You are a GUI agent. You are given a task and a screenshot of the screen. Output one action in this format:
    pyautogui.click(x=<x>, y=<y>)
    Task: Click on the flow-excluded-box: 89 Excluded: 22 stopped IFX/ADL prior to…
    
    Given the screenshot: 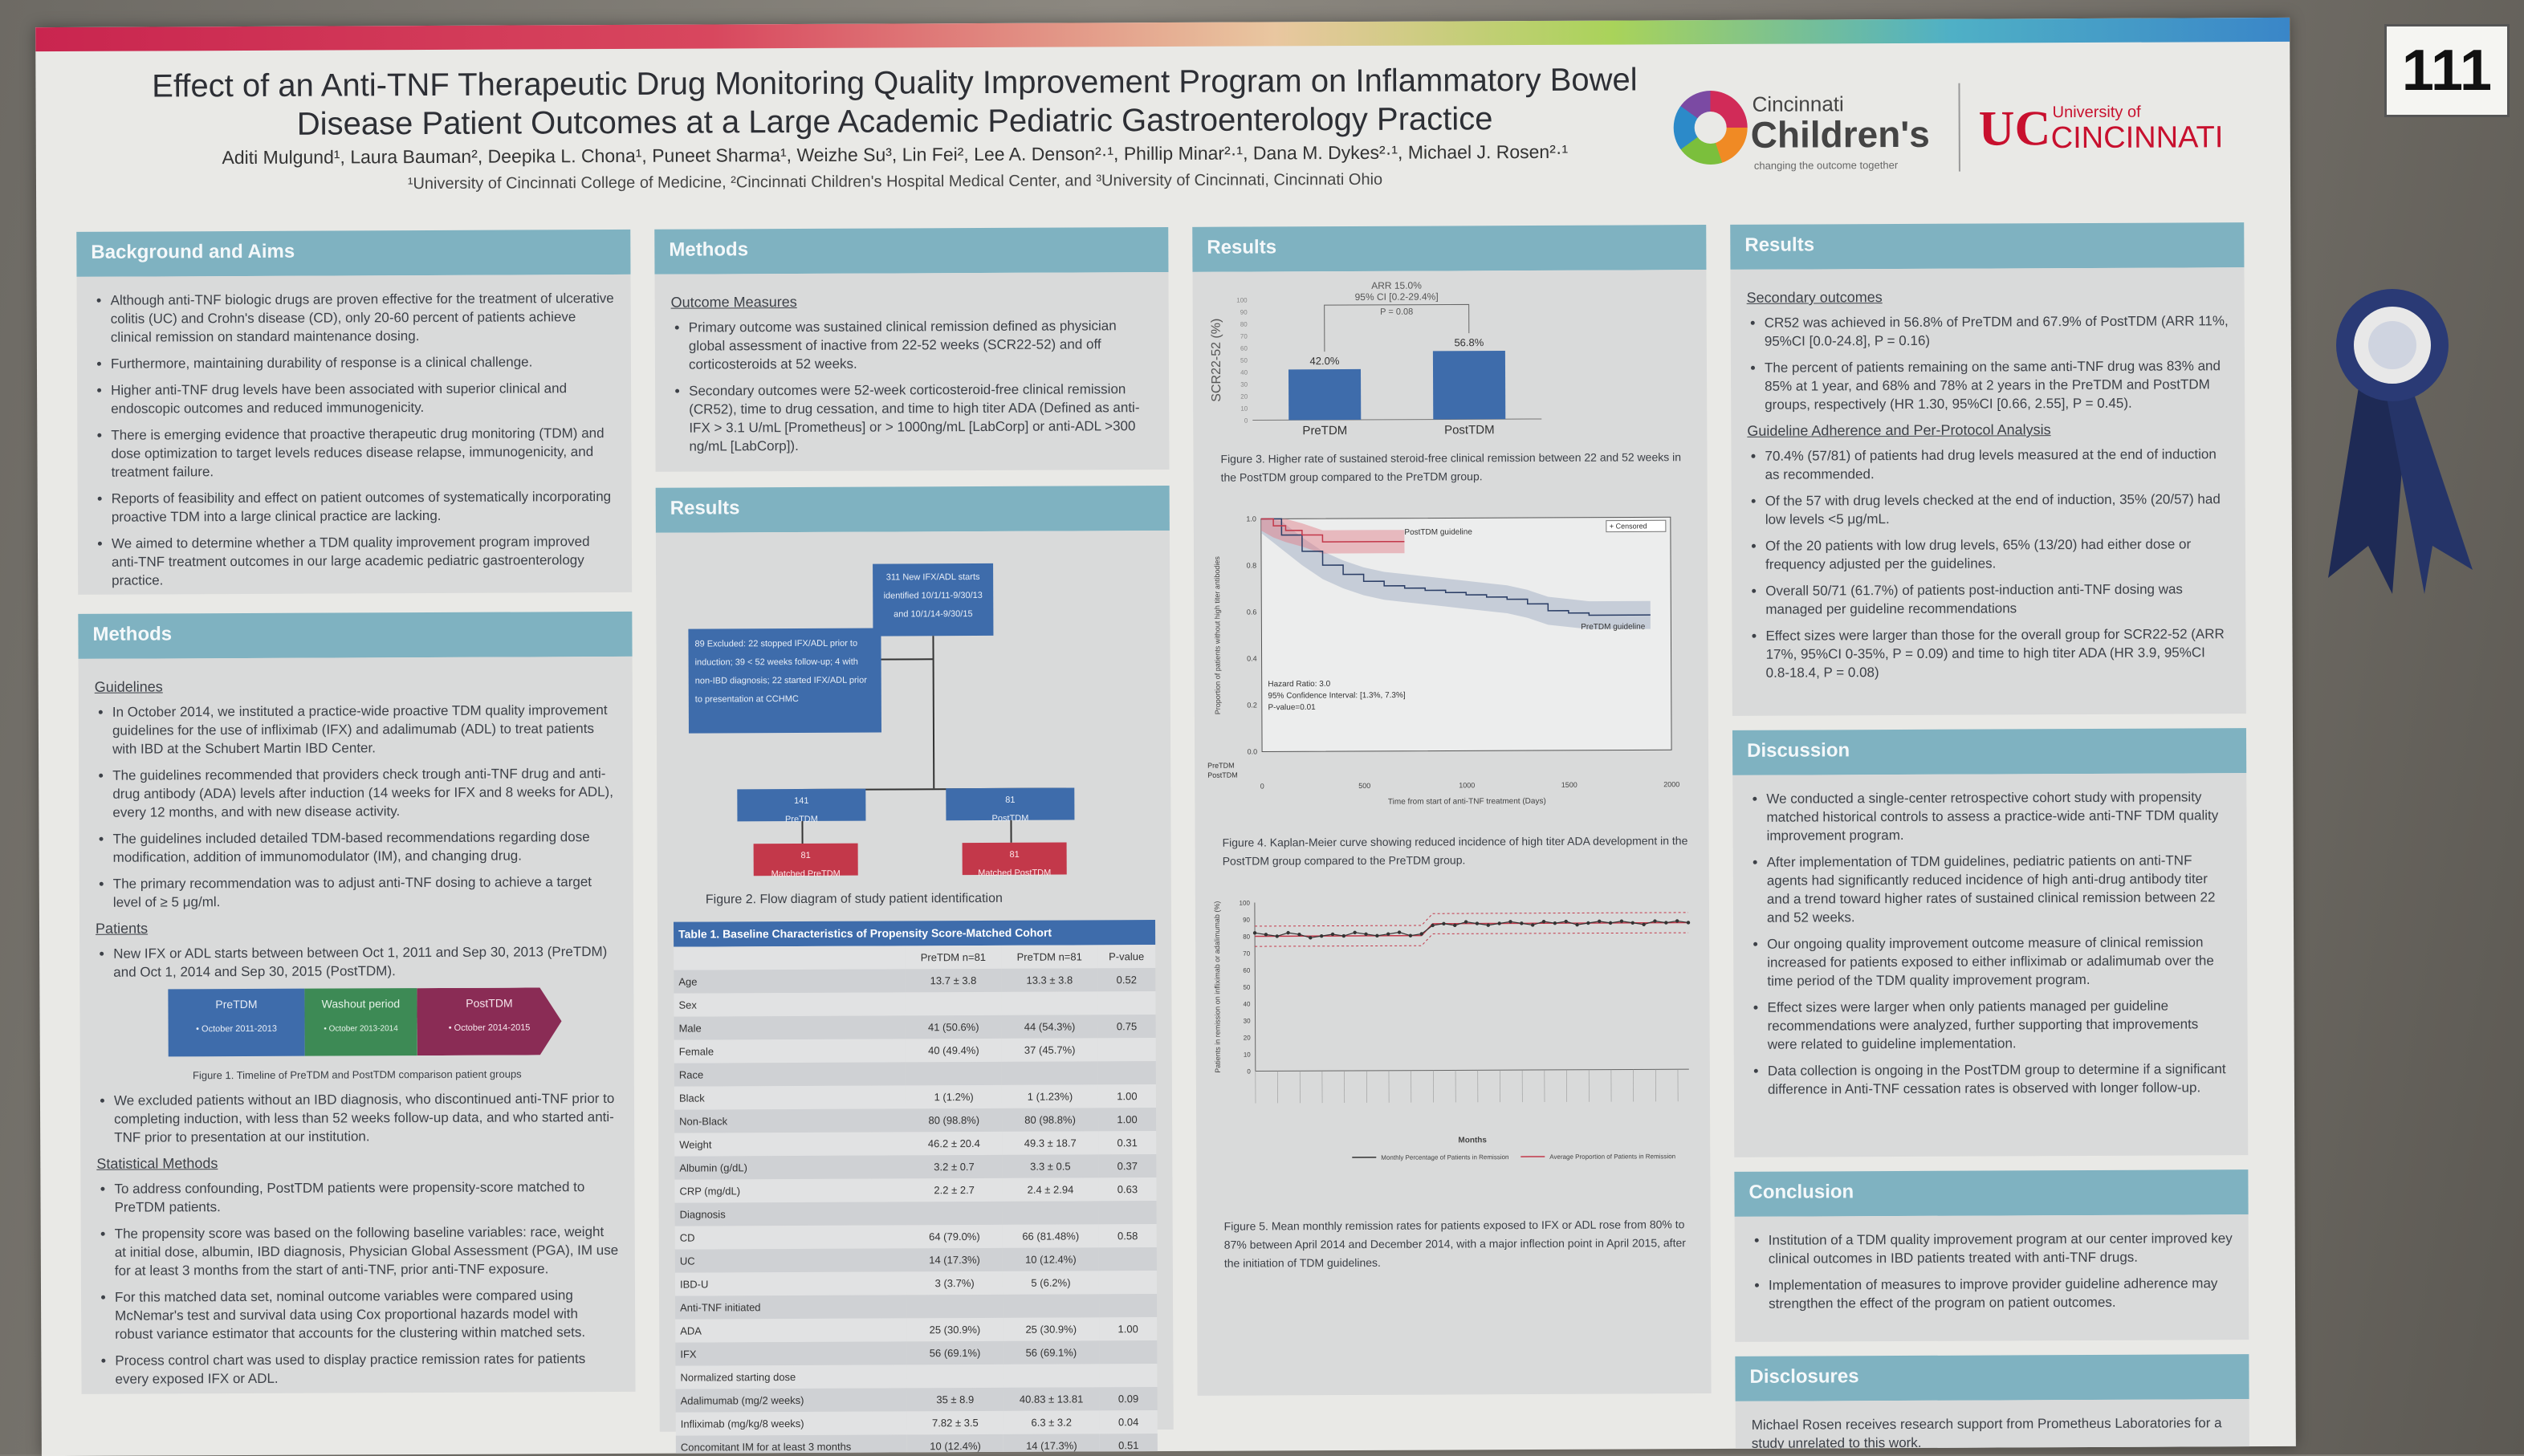 What is the action you would take?
    pyautogui.click(x=784, y=681)
    